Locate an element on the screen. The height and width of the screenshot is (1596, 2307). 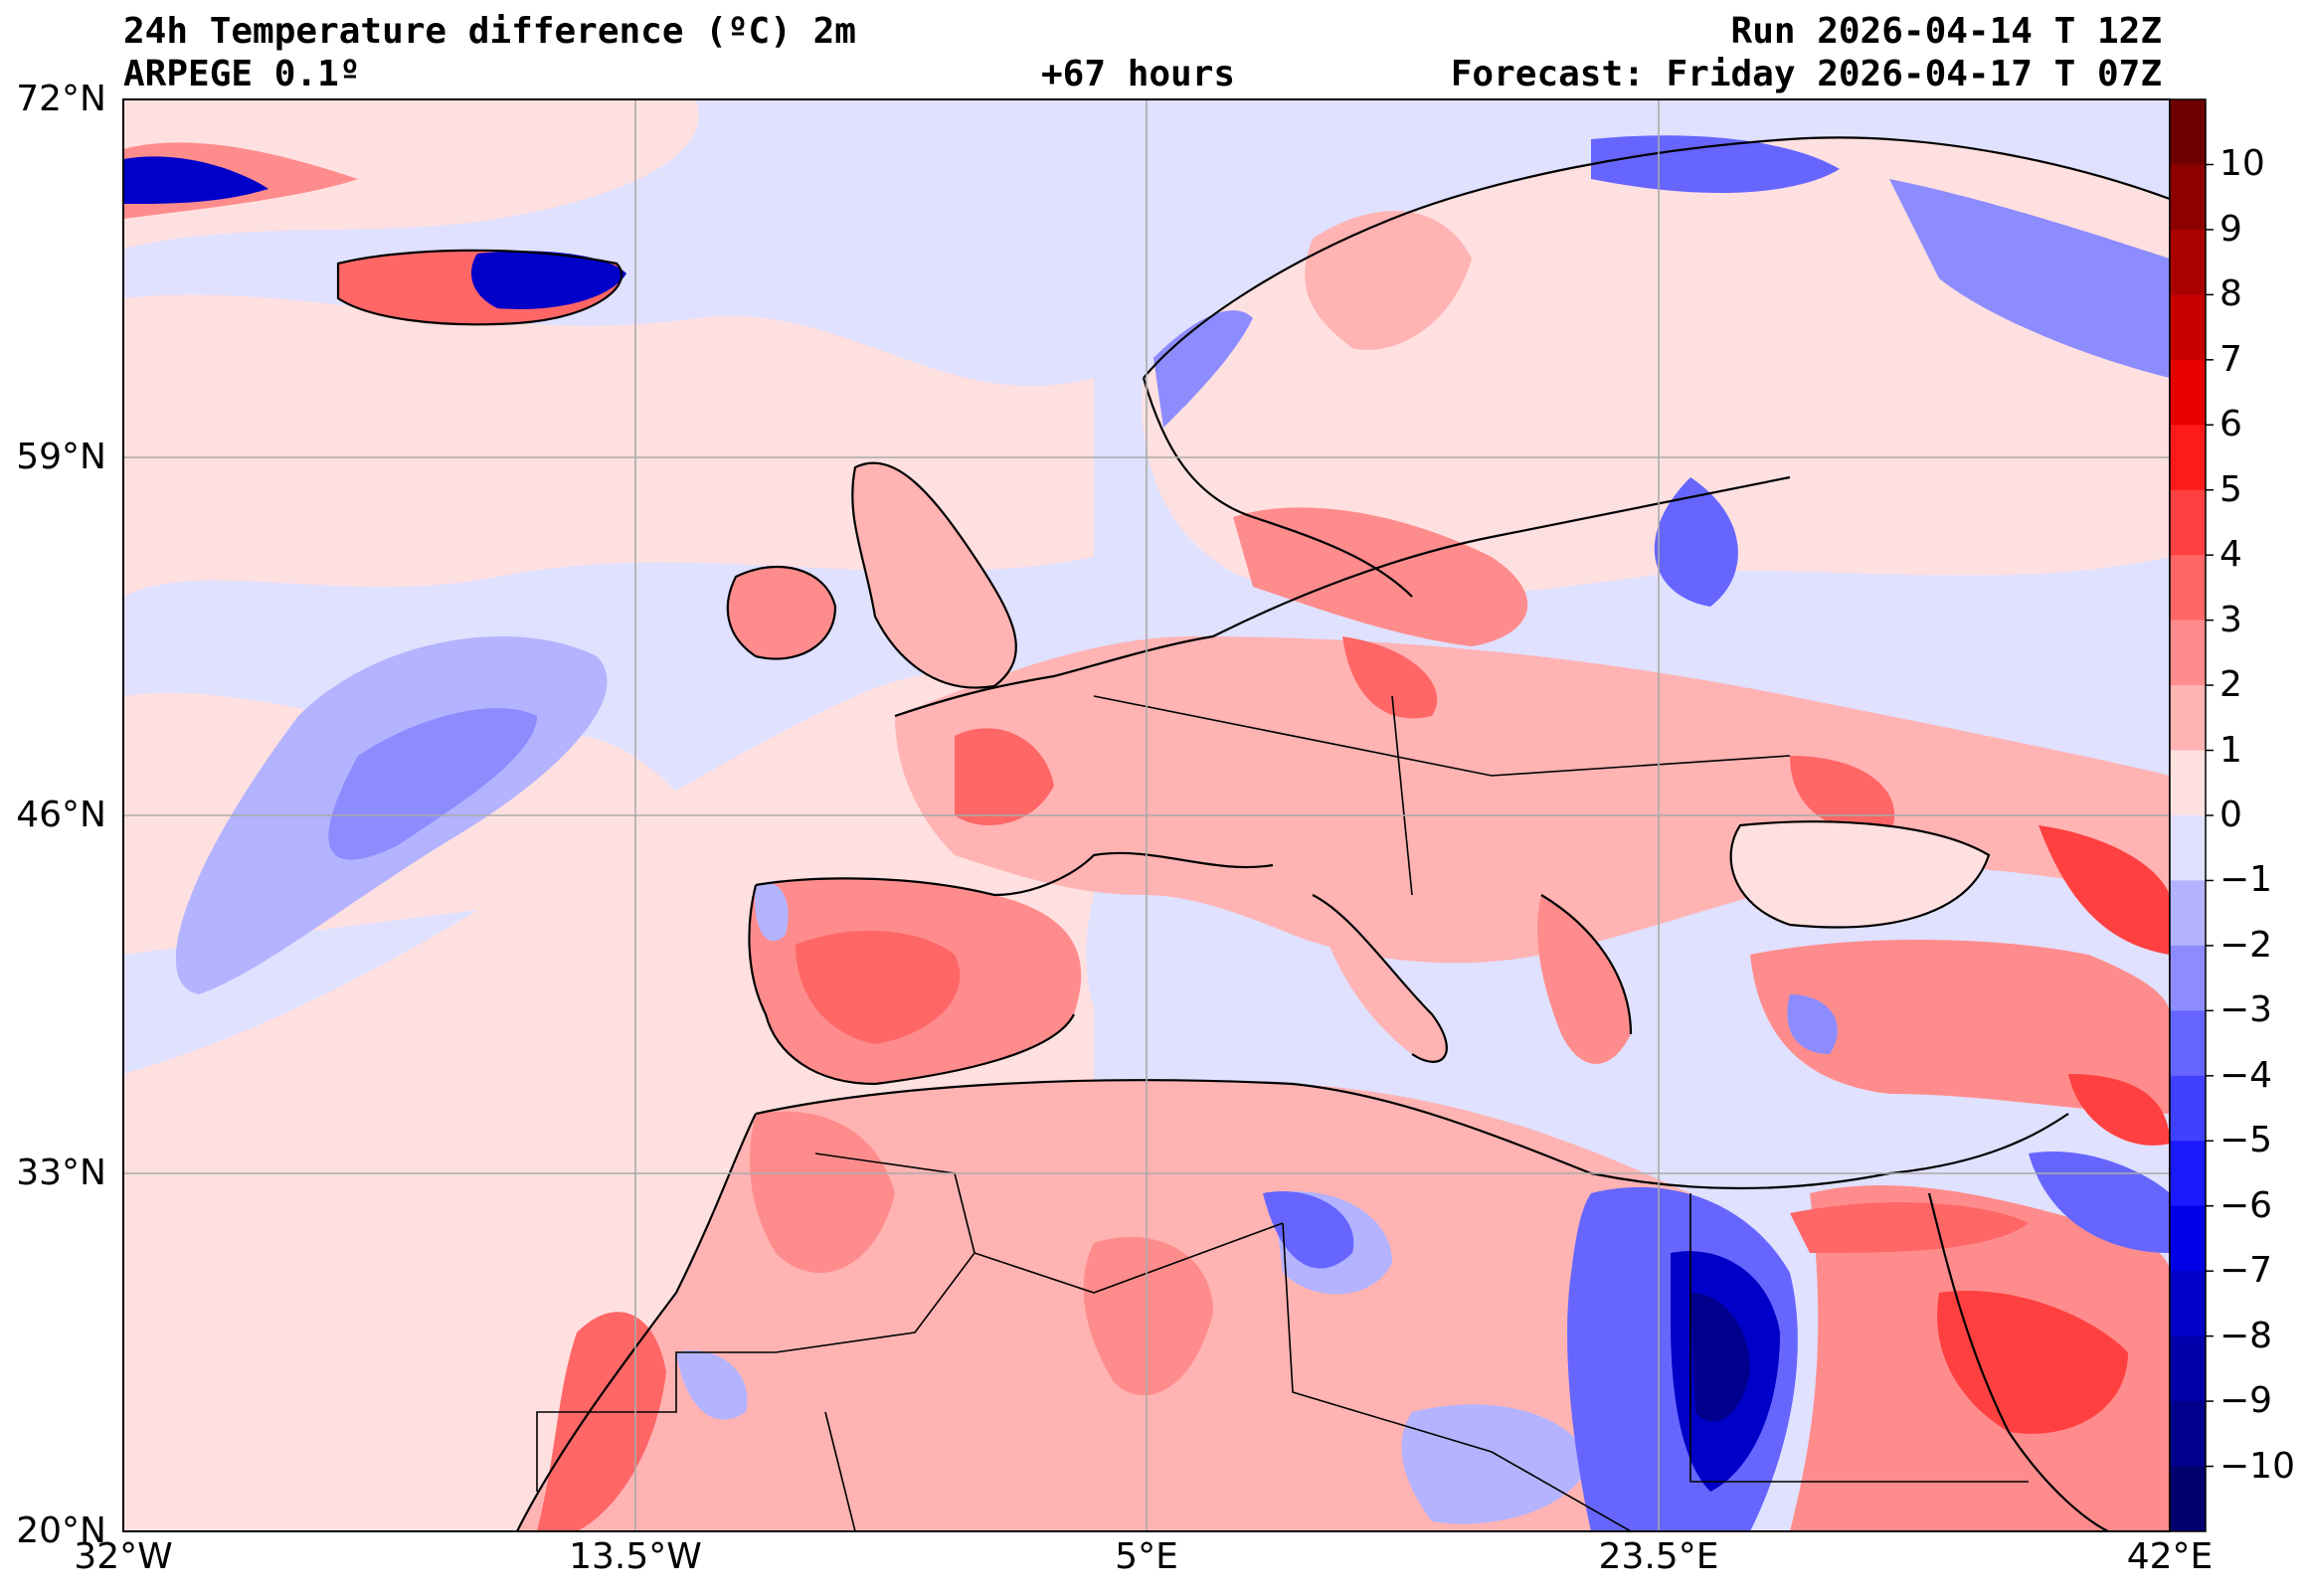
colorbar-label: −3 is located at coordinates (2246, 1010).